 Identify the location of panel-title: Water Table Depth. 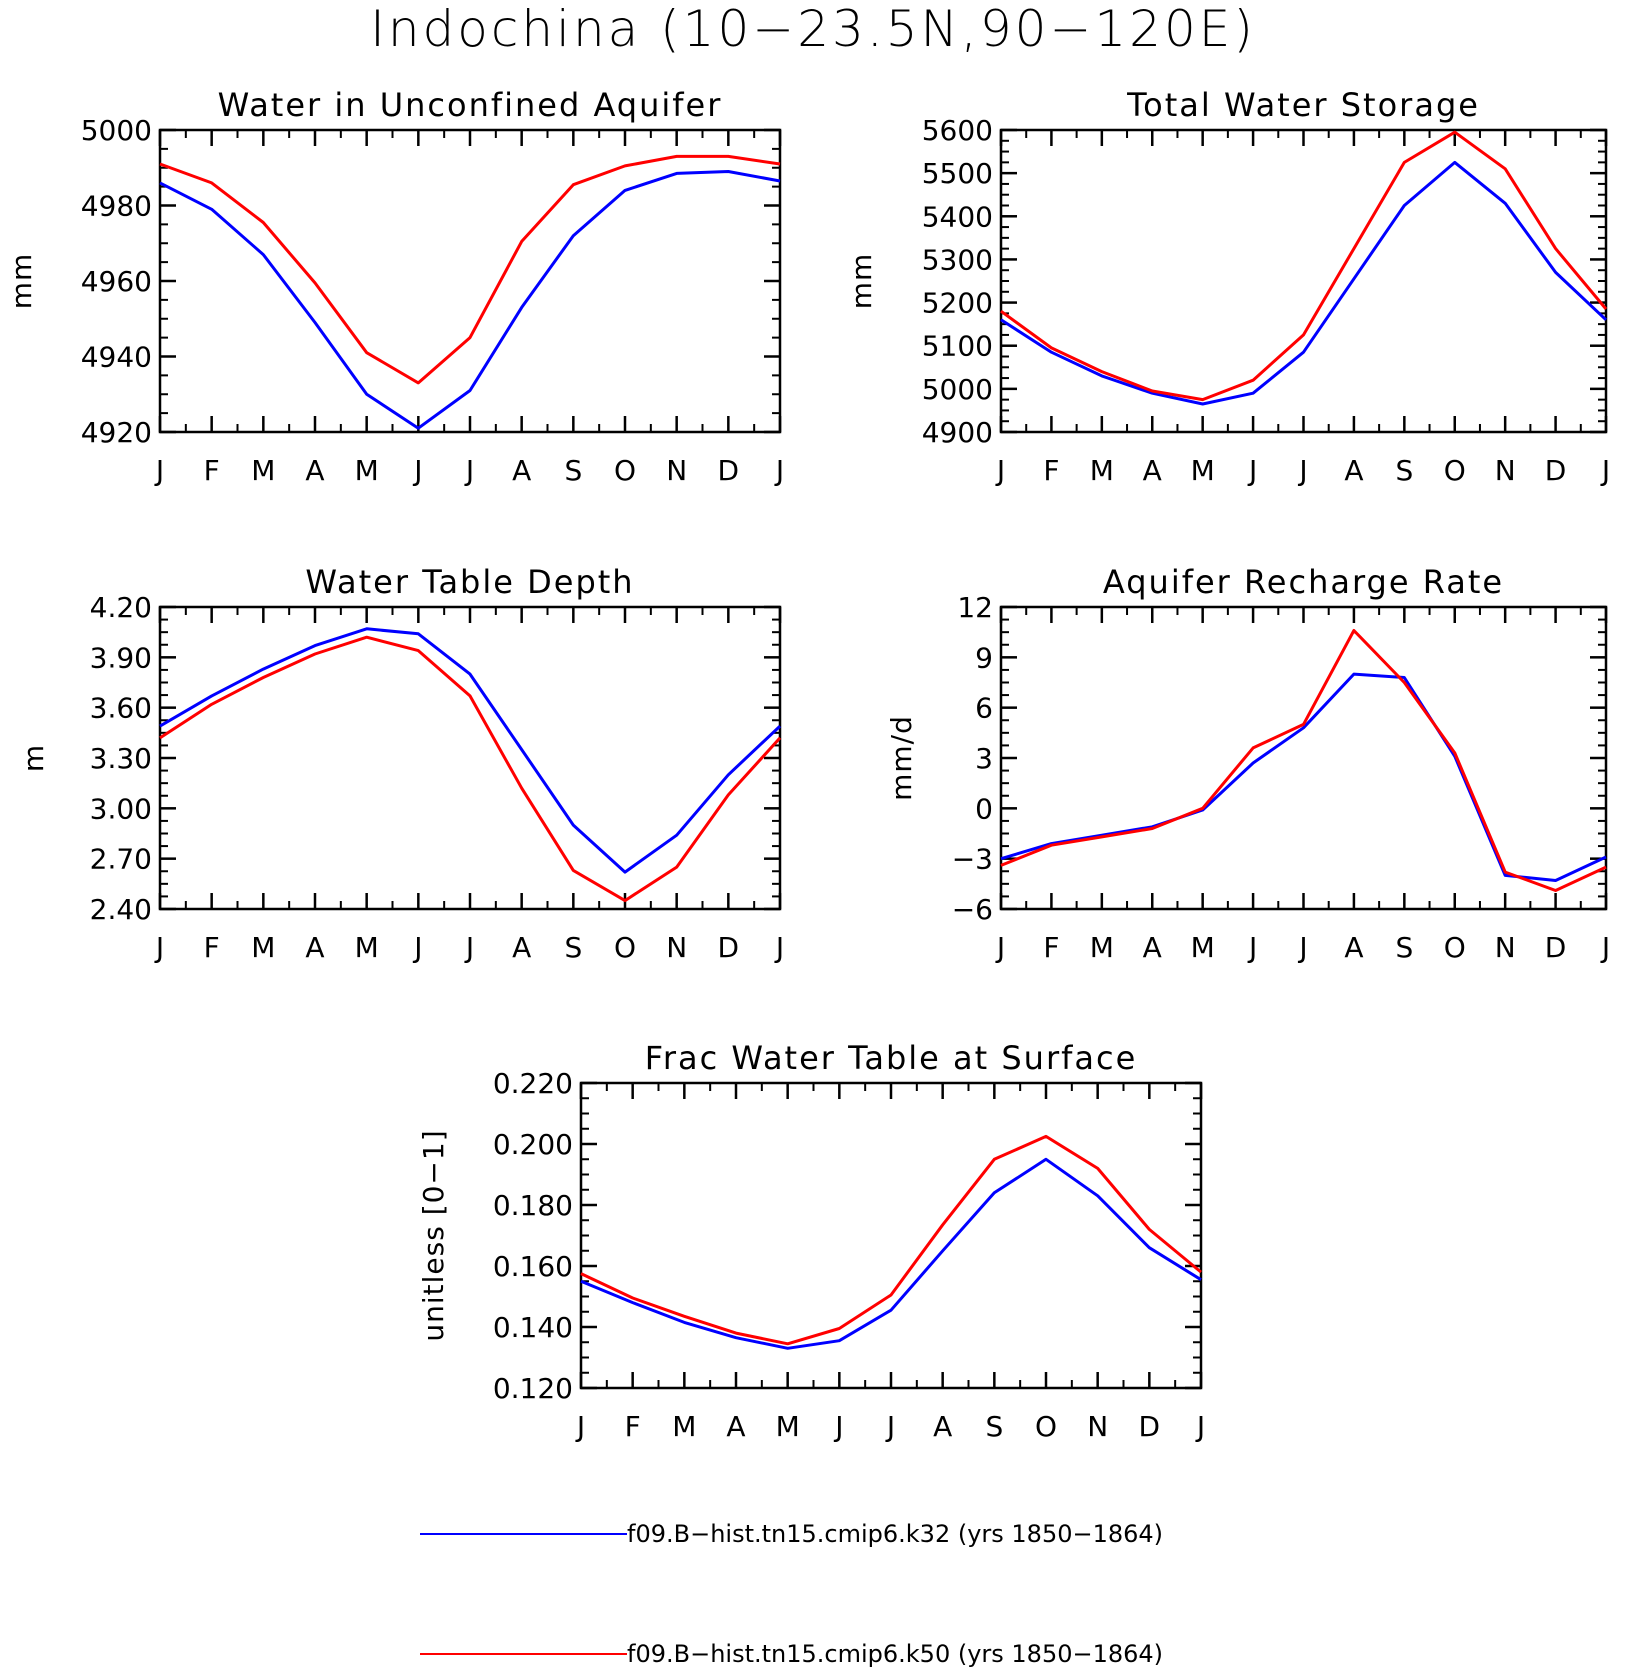
(469, 582).